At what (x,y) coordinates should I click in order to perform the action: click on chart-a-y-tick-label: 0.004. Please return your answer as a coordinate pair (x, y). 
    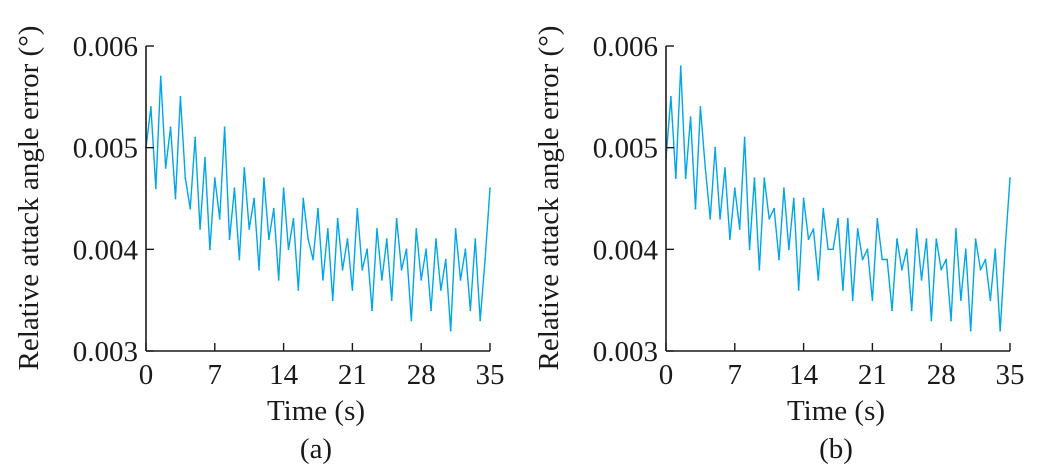
    Looking at the image, I should click on (106, 250).